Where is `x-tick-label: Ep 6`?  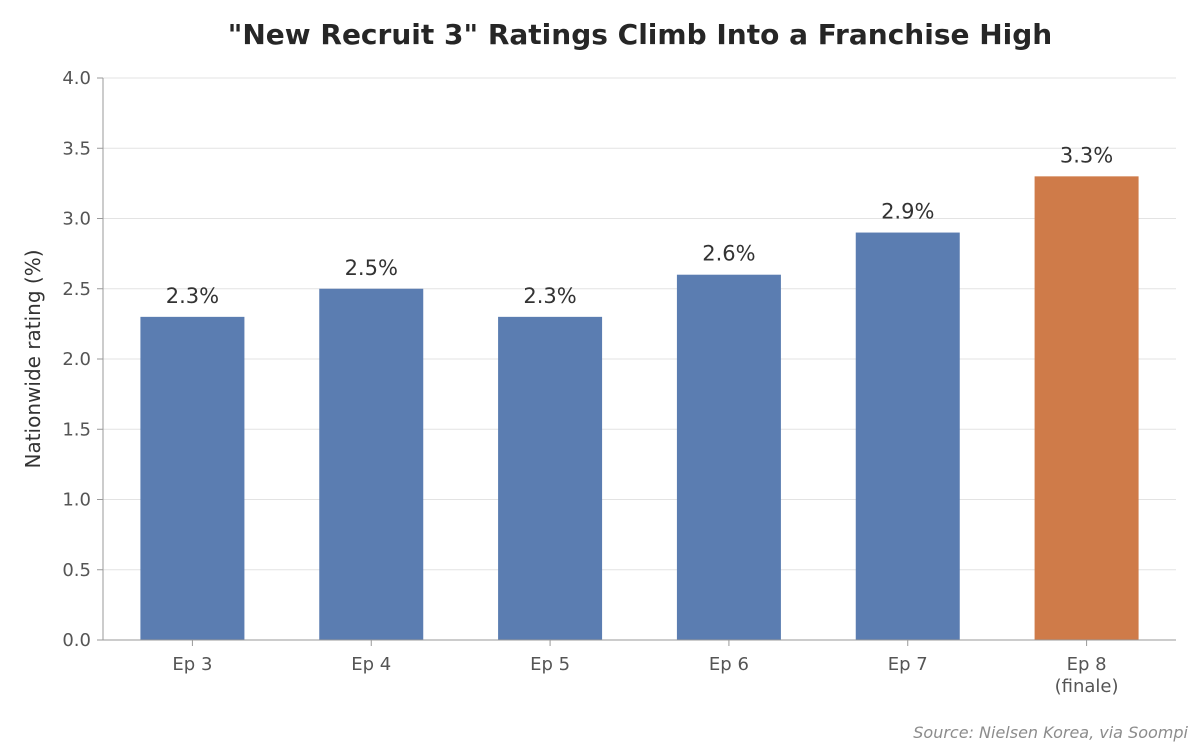
x-tick-label: Ep 6 is located at coordinates (729, 664).